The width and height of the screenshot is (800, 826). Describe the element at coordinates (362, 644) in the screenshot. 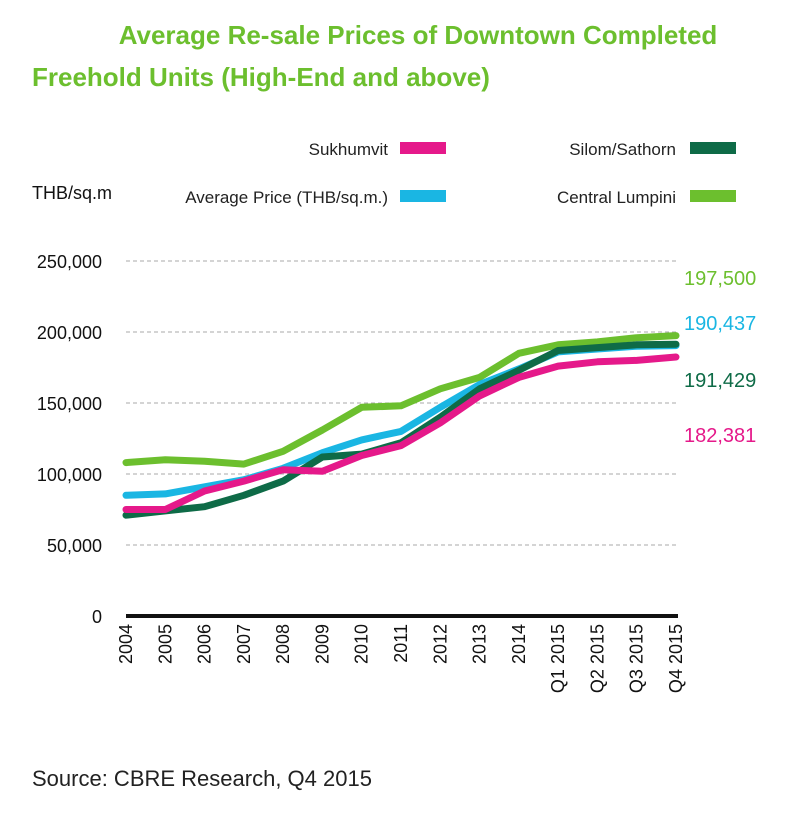

I see `x-tick-label: 2010` at that location.